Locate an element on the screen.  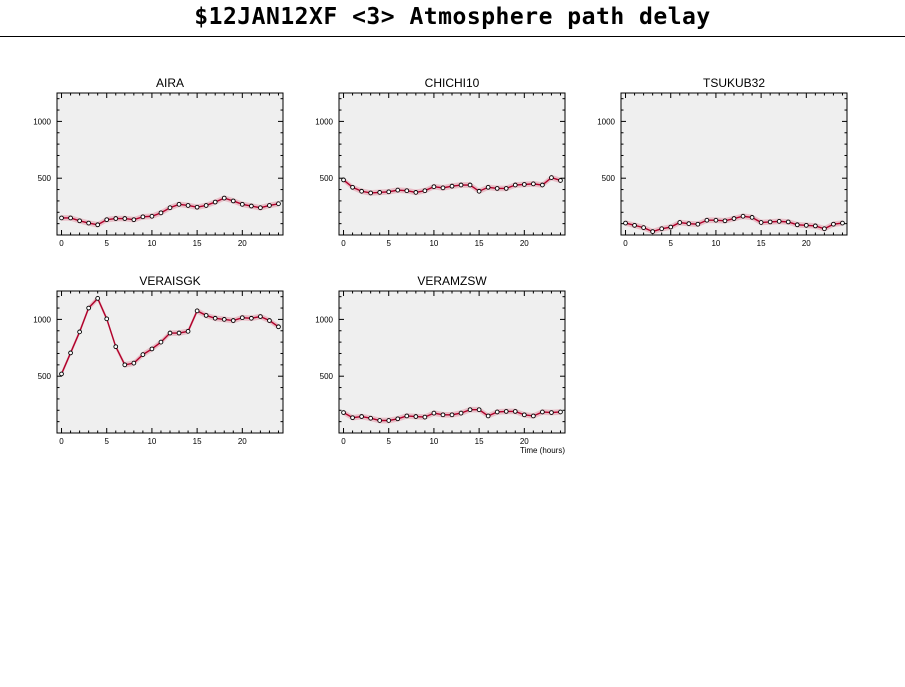
chart-panel-tsukub32: TSUKUB32 500 1000 0 5 10 15 20 is located at coordinates (722, 162).